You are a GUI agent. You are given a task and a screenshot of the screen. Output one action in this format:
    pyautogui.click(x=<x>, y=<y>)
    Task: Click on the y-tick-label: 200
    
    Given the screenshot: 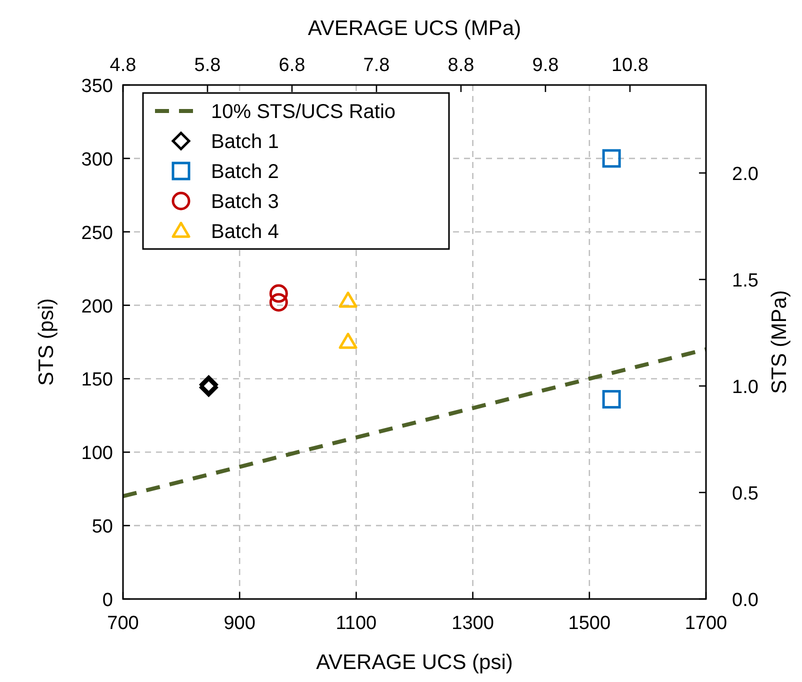 What is the action you would take?
    pyautogui.click(x=97, y=307)
    